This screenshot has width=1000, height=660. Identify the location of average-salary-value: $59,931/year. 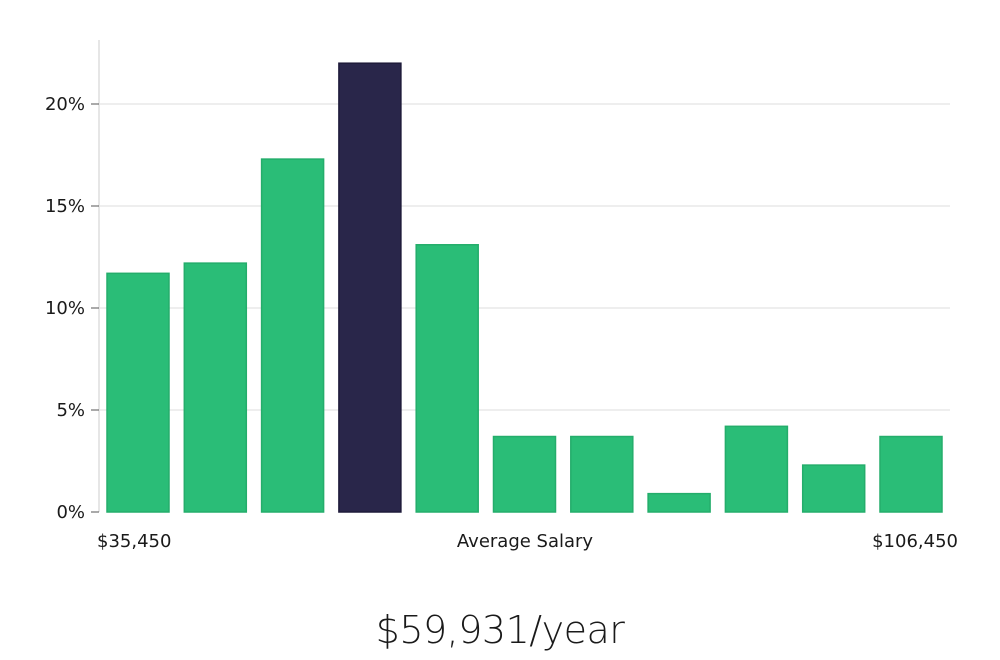
(500, 630).